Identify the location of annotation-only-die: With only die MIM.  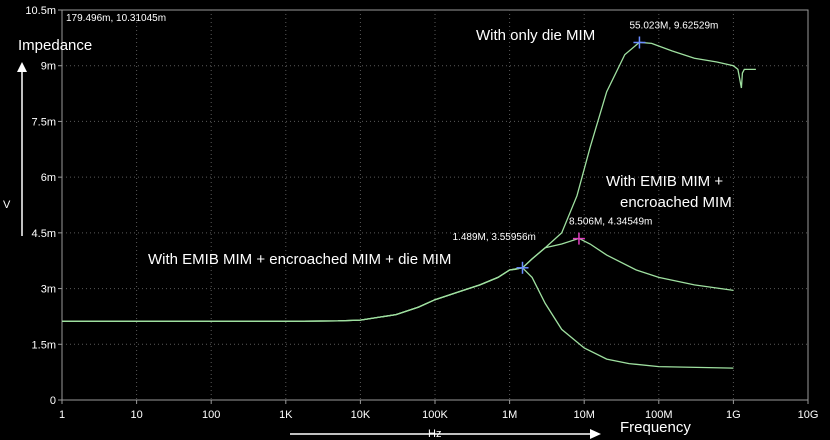
(535, 35).